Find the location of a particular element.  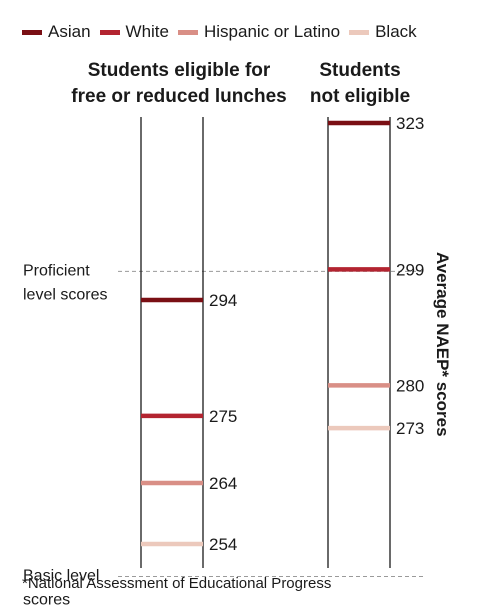

legend-item-hispanic: Hispanic or Latino is located at coordinates (259, 32).